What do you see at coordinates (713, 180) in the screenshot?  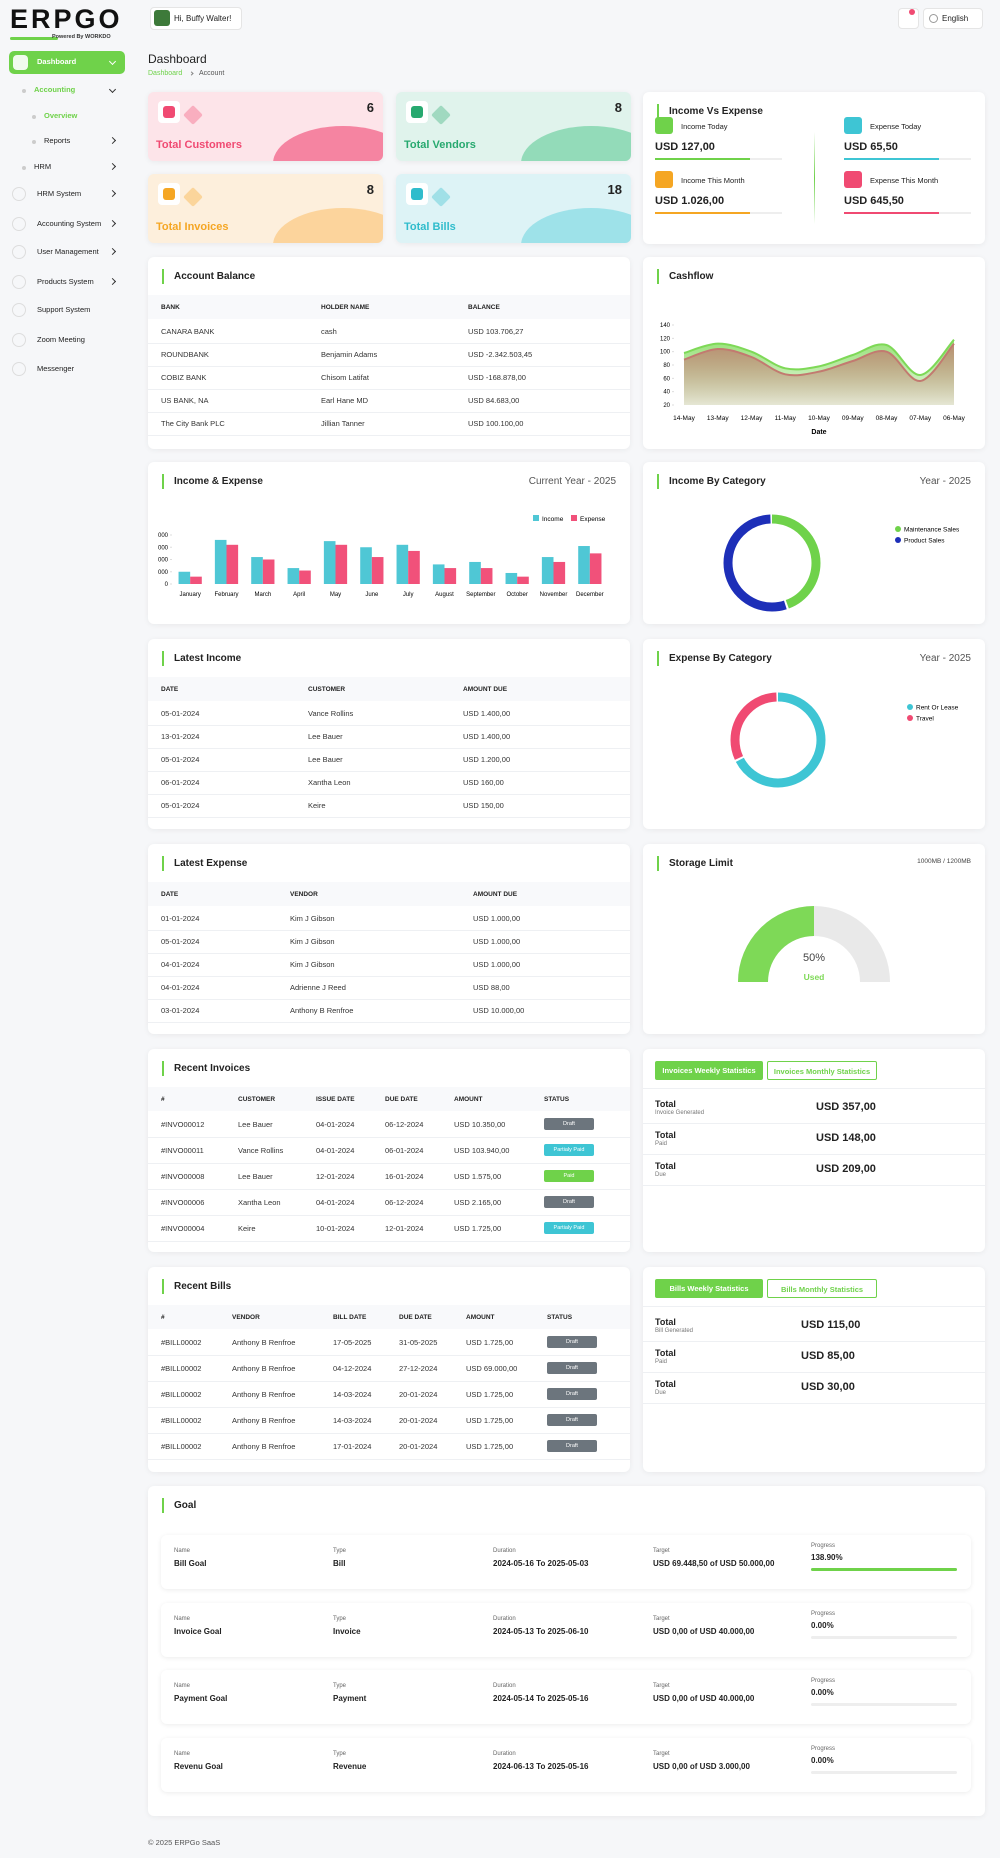 I see `item-label: Income This Month` at bounding box center [713, 180].